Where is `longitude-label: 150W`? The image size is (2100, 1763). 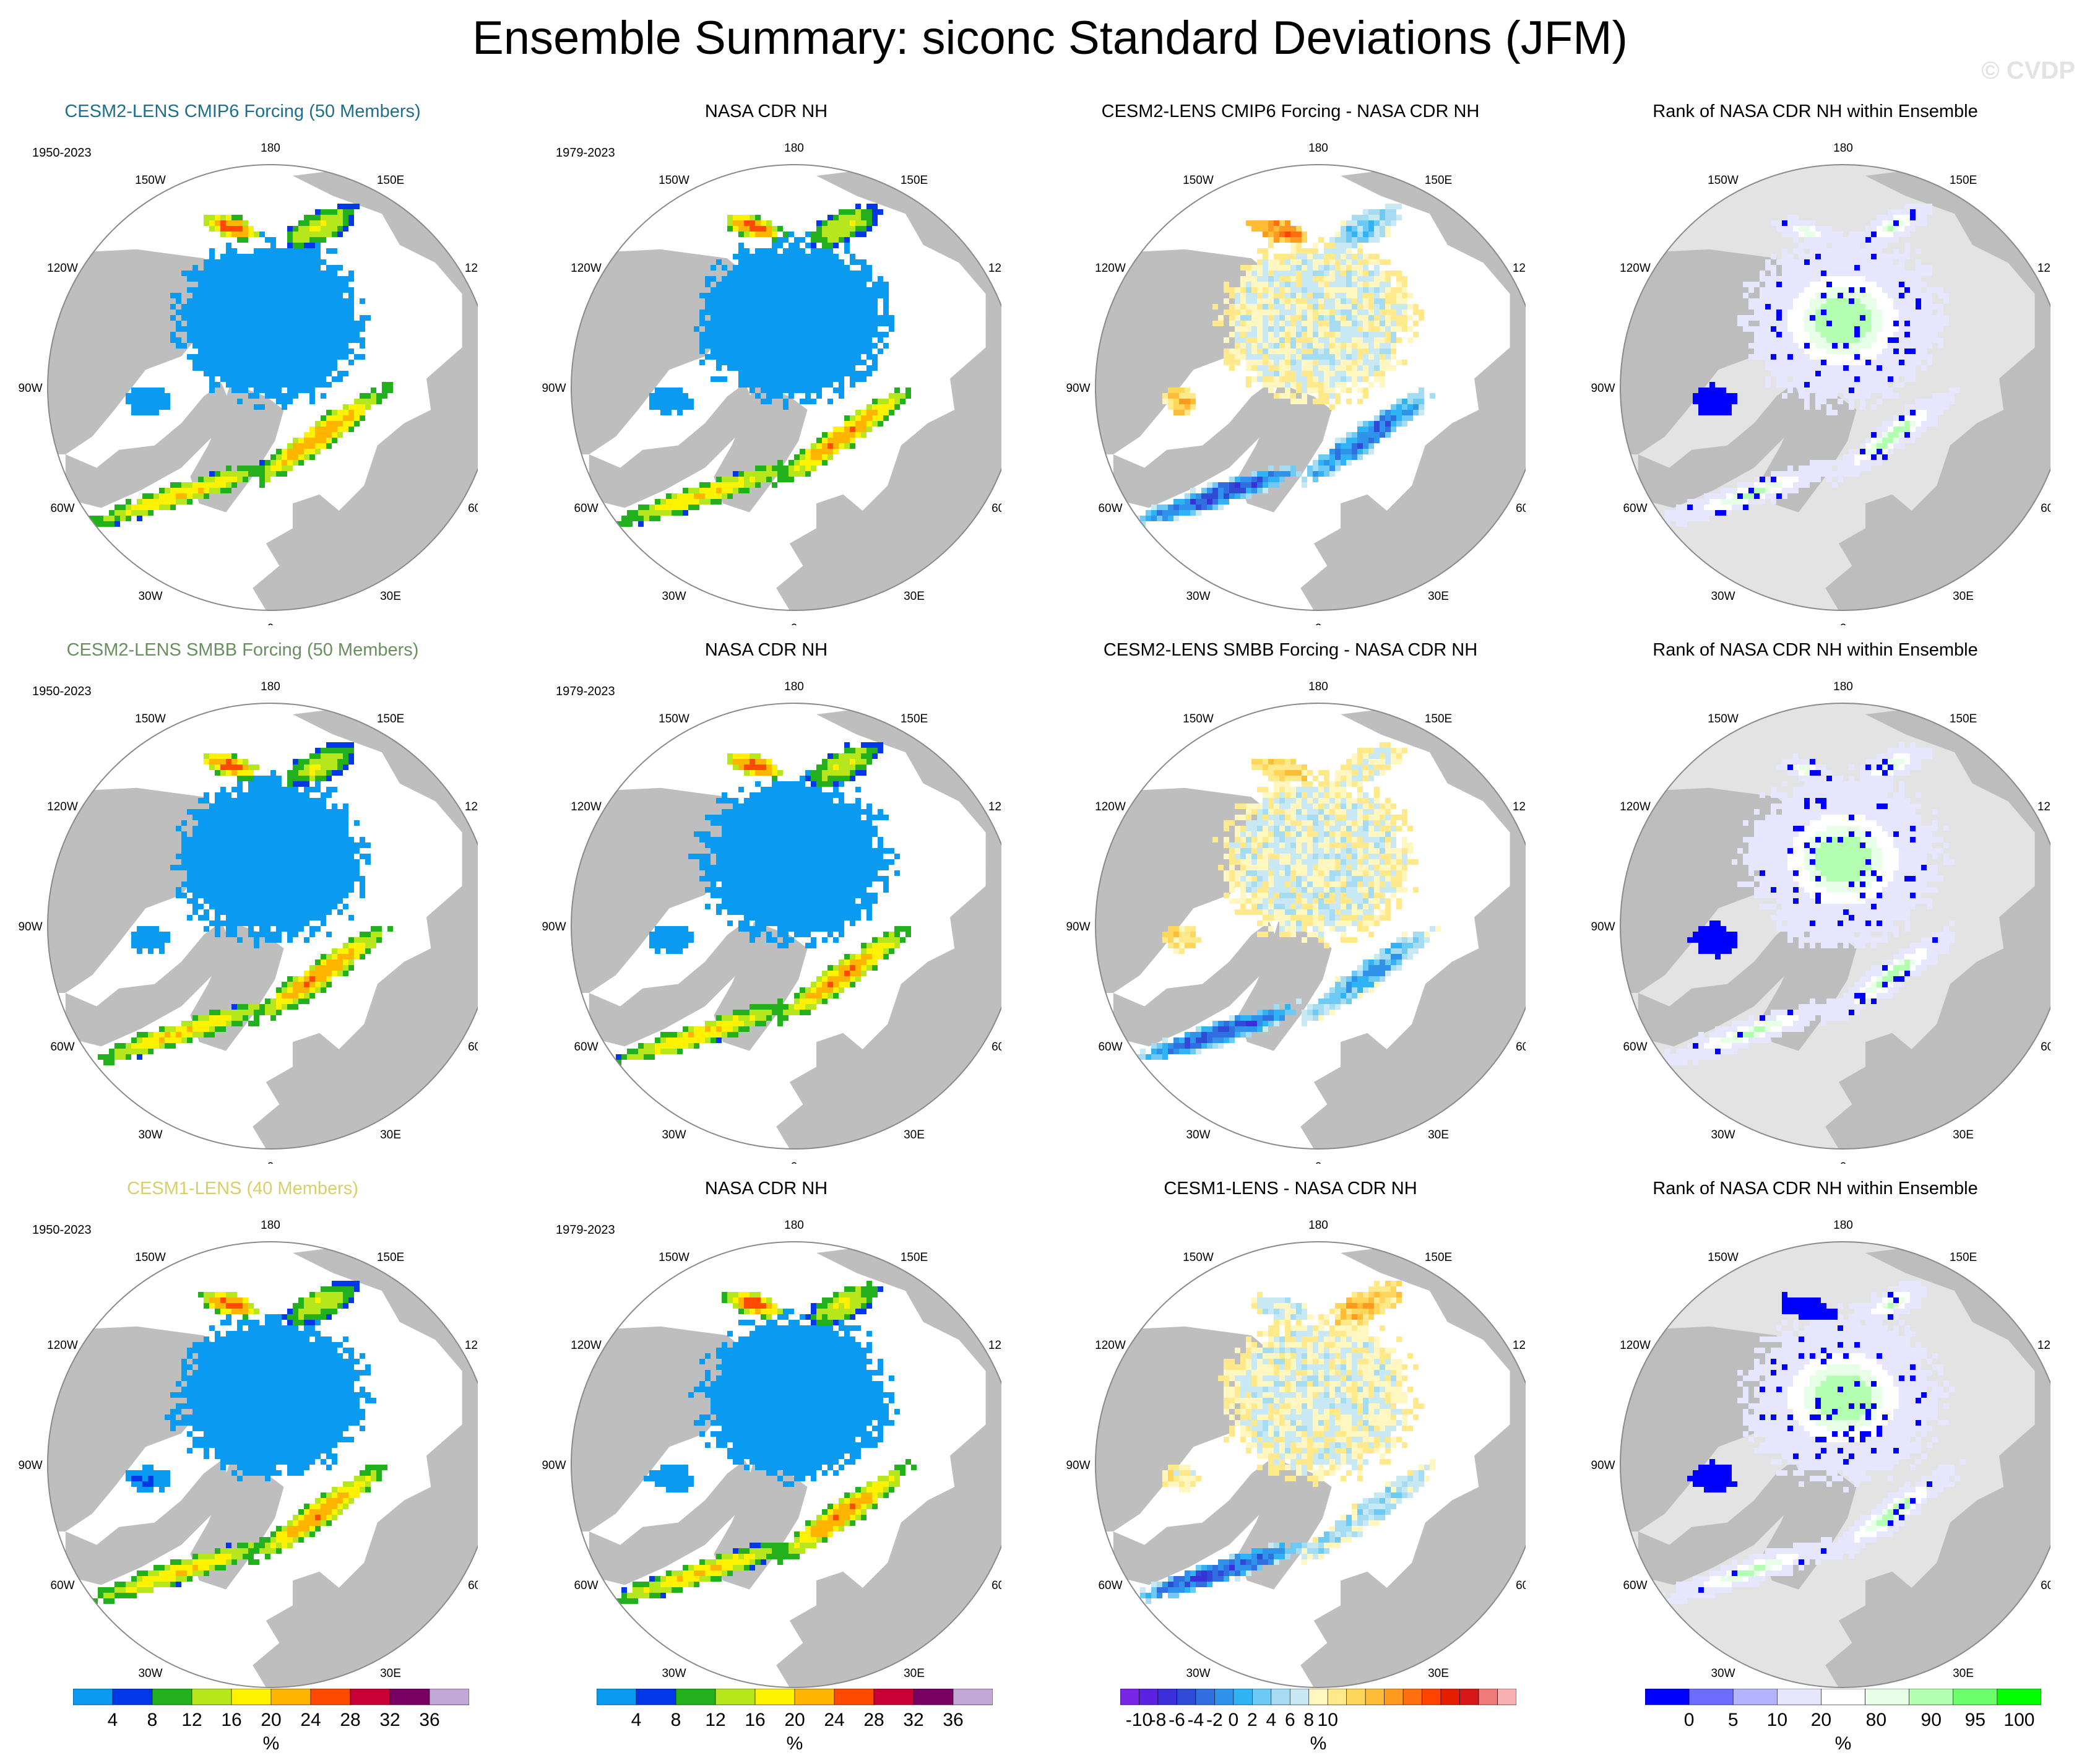
longitude-label: 150W is located at coordinates (1198, 180).